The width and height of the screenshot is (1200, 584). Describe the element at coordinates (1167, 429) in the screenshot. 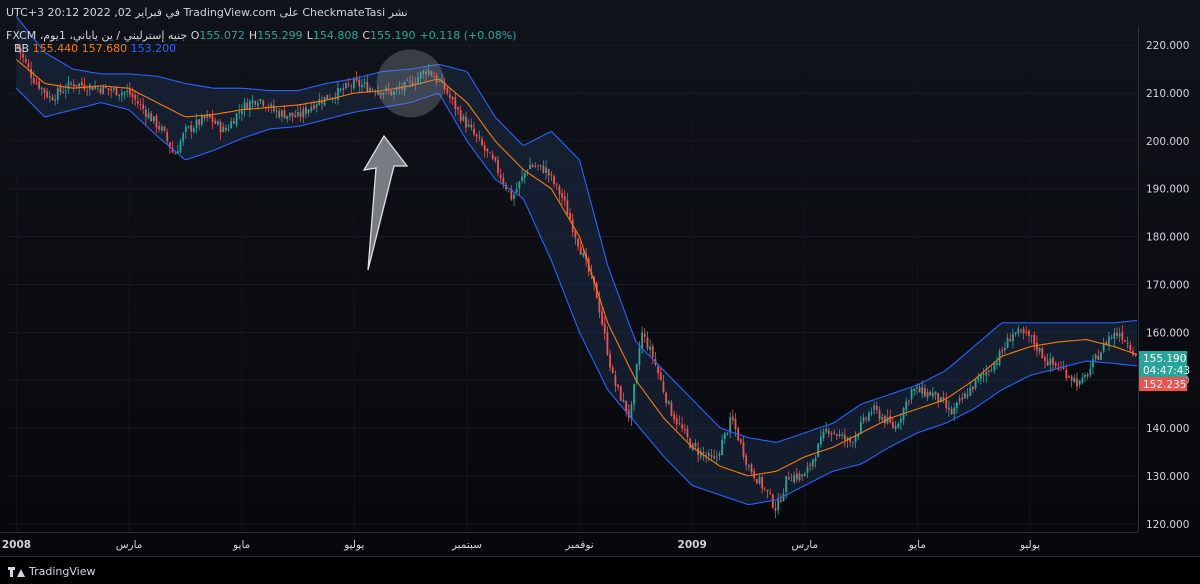

I see `price-tick-label: 140.000` at that location.